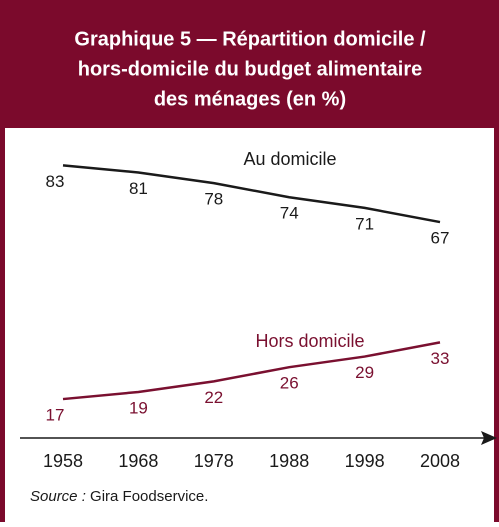  Describe the element at coordinates (289, 383) in the screenshot. I see `data-label: 26` at that location.